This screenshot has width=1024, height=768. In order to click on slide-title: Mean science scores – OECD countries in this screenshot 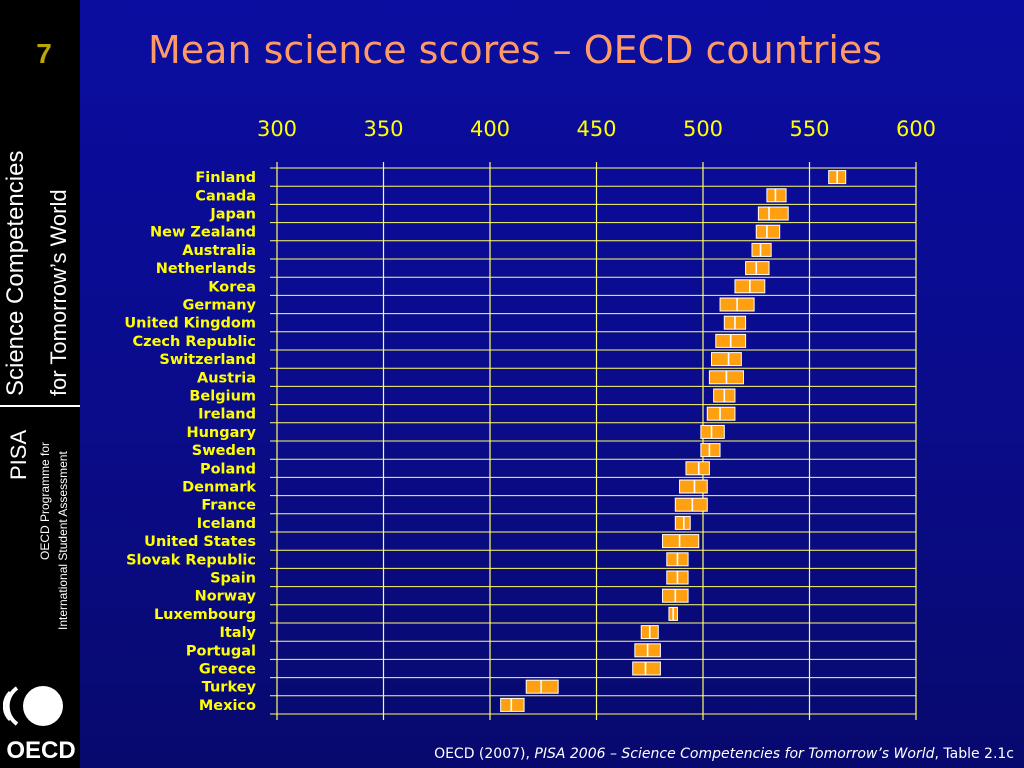, I will do `click(515, 50)`.